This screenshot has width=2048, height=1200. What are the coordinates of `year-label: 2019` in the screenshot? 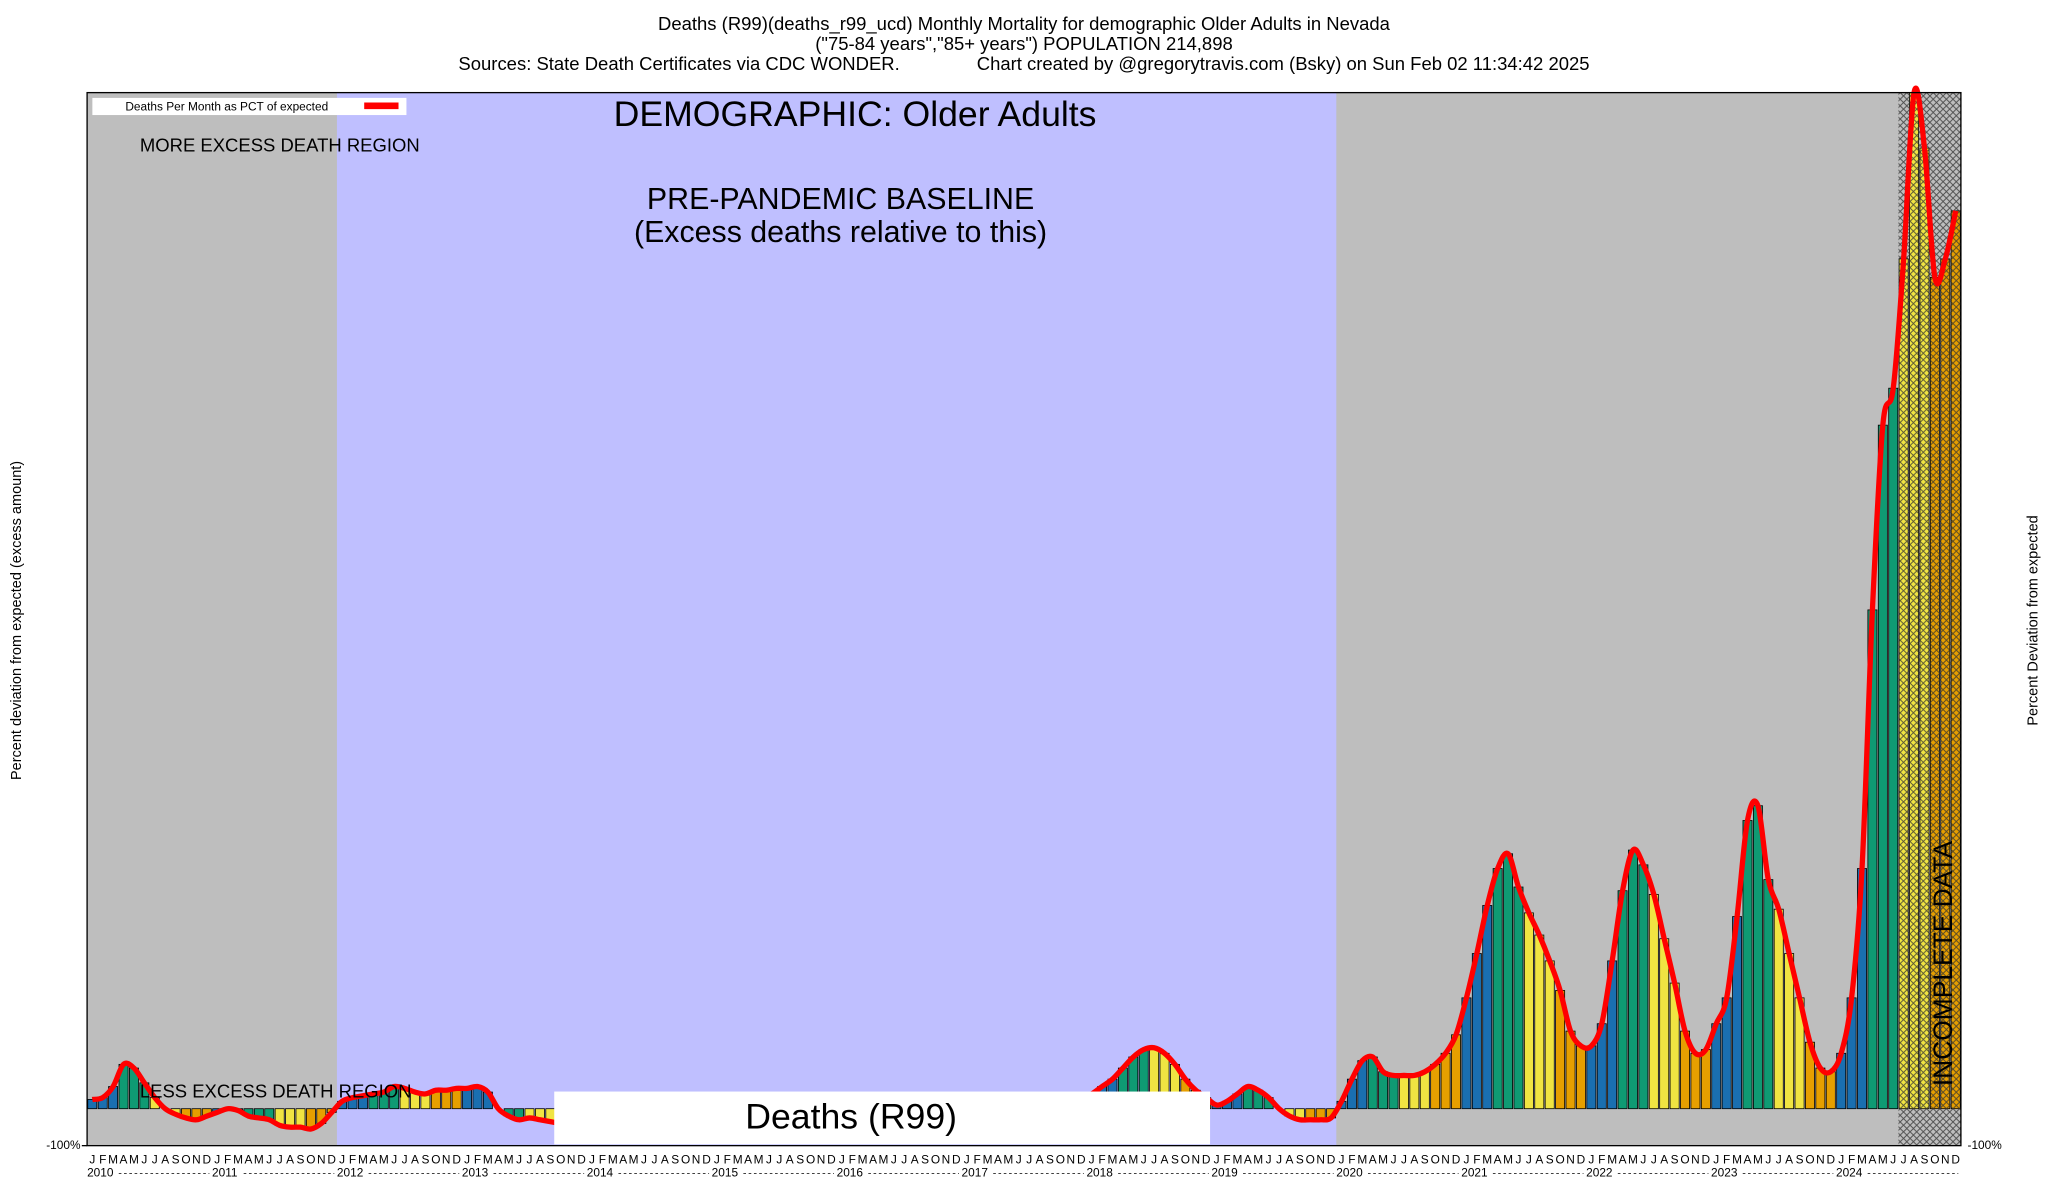 It's located at (1224, 1173).